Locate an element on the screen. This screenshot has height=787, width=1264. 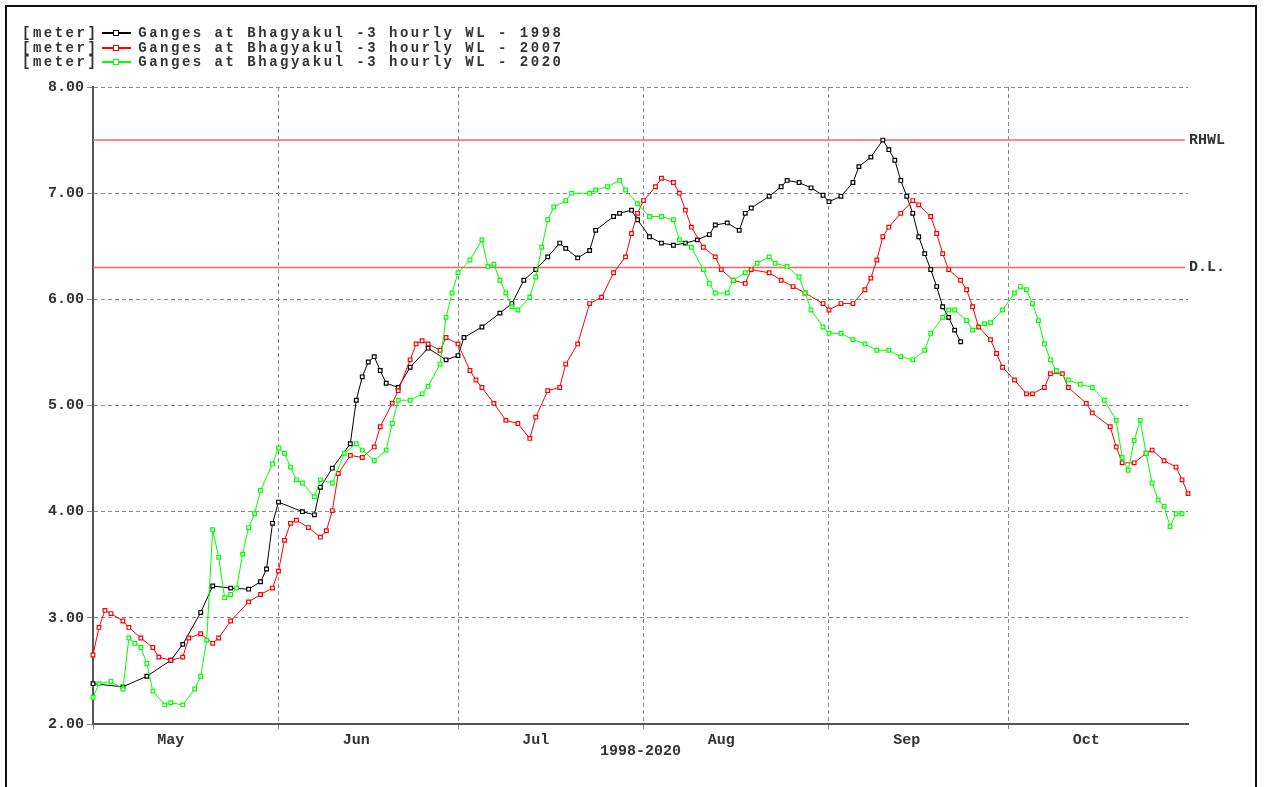
y-tick-label: 6.00 is located at coordinates (65, 300).